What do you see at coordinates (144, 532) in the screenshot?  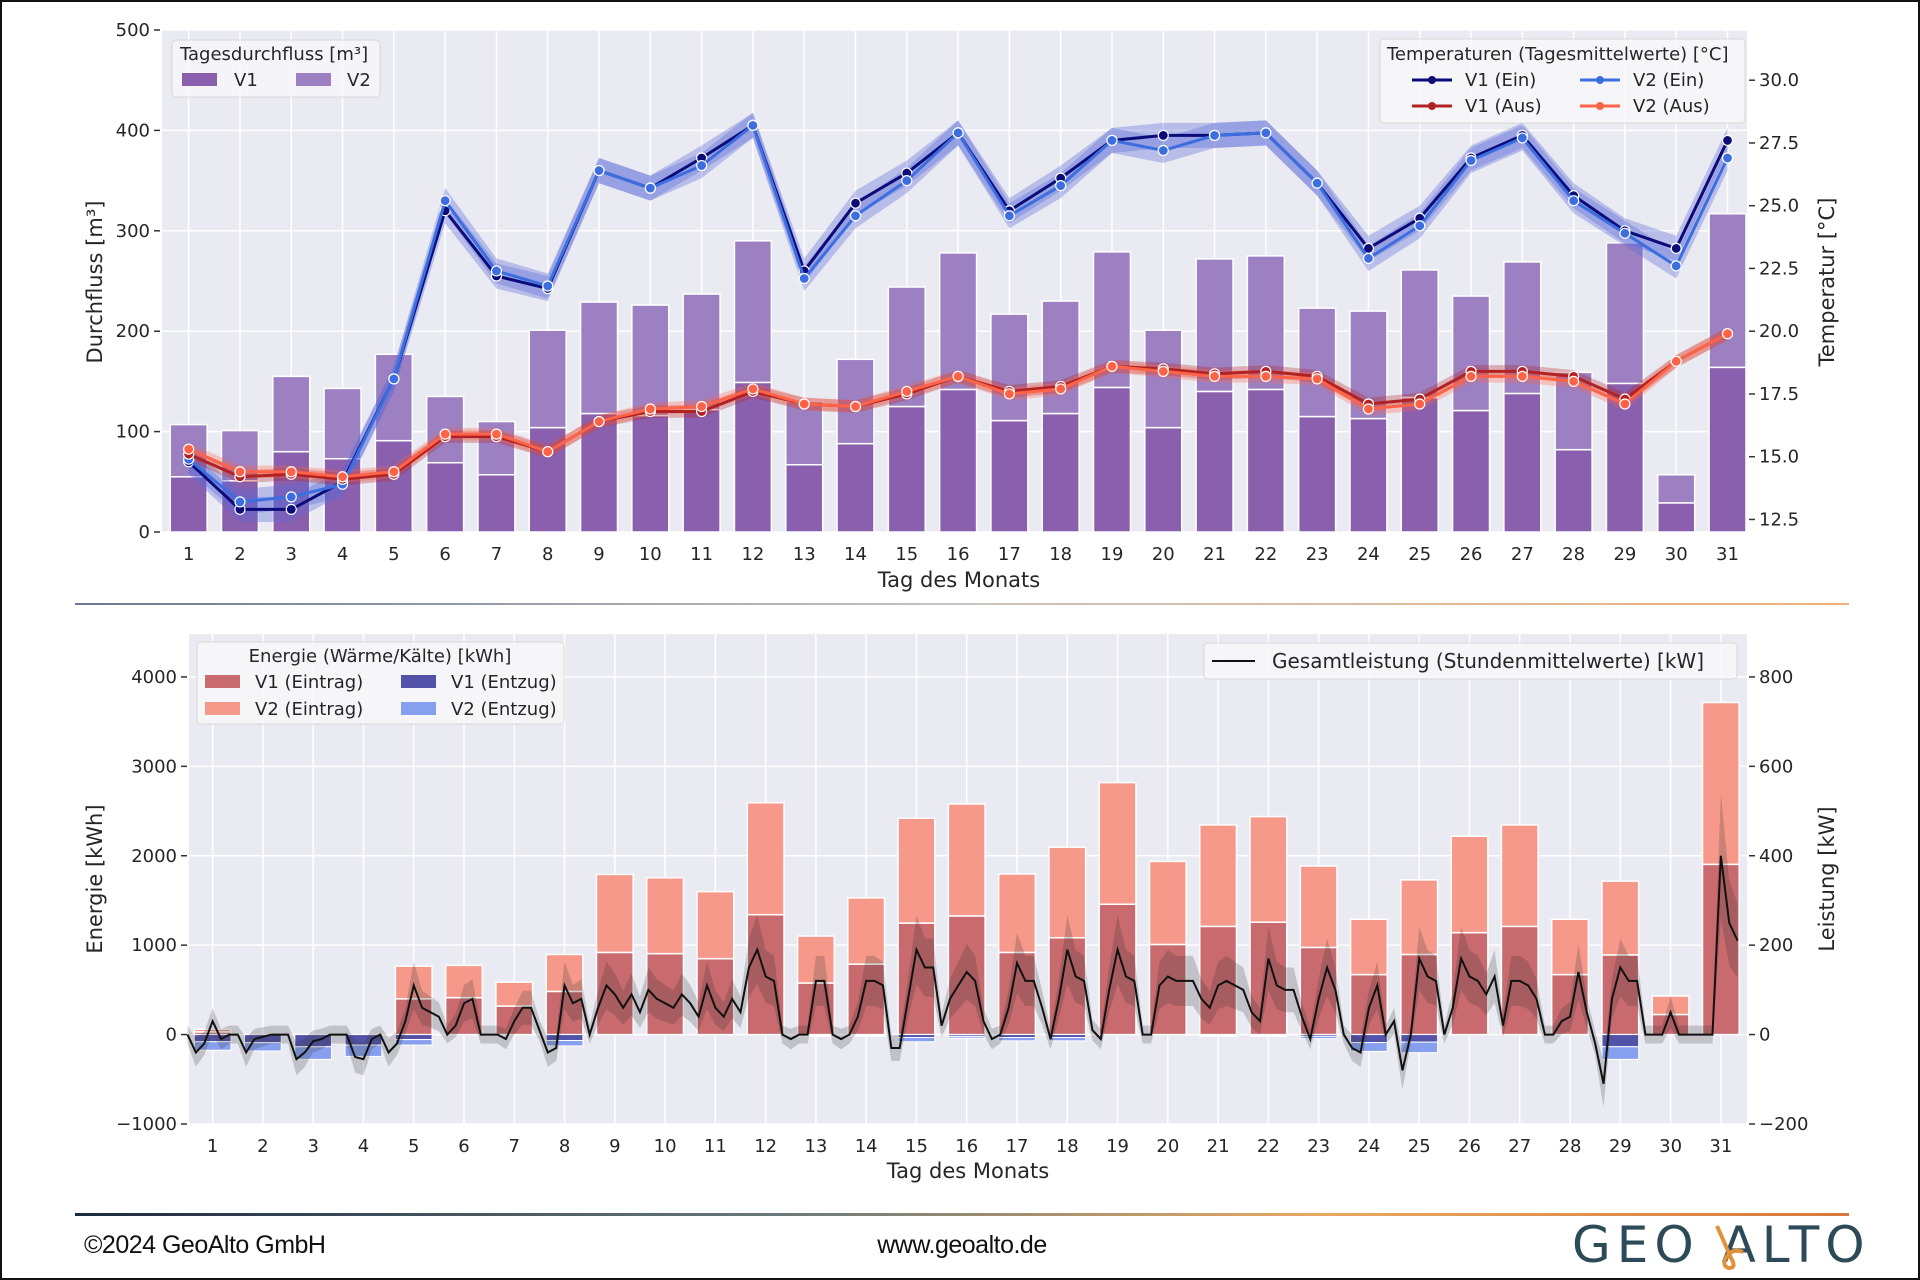 I see `y-tick-label: 0` at bounding box center [144, 532].